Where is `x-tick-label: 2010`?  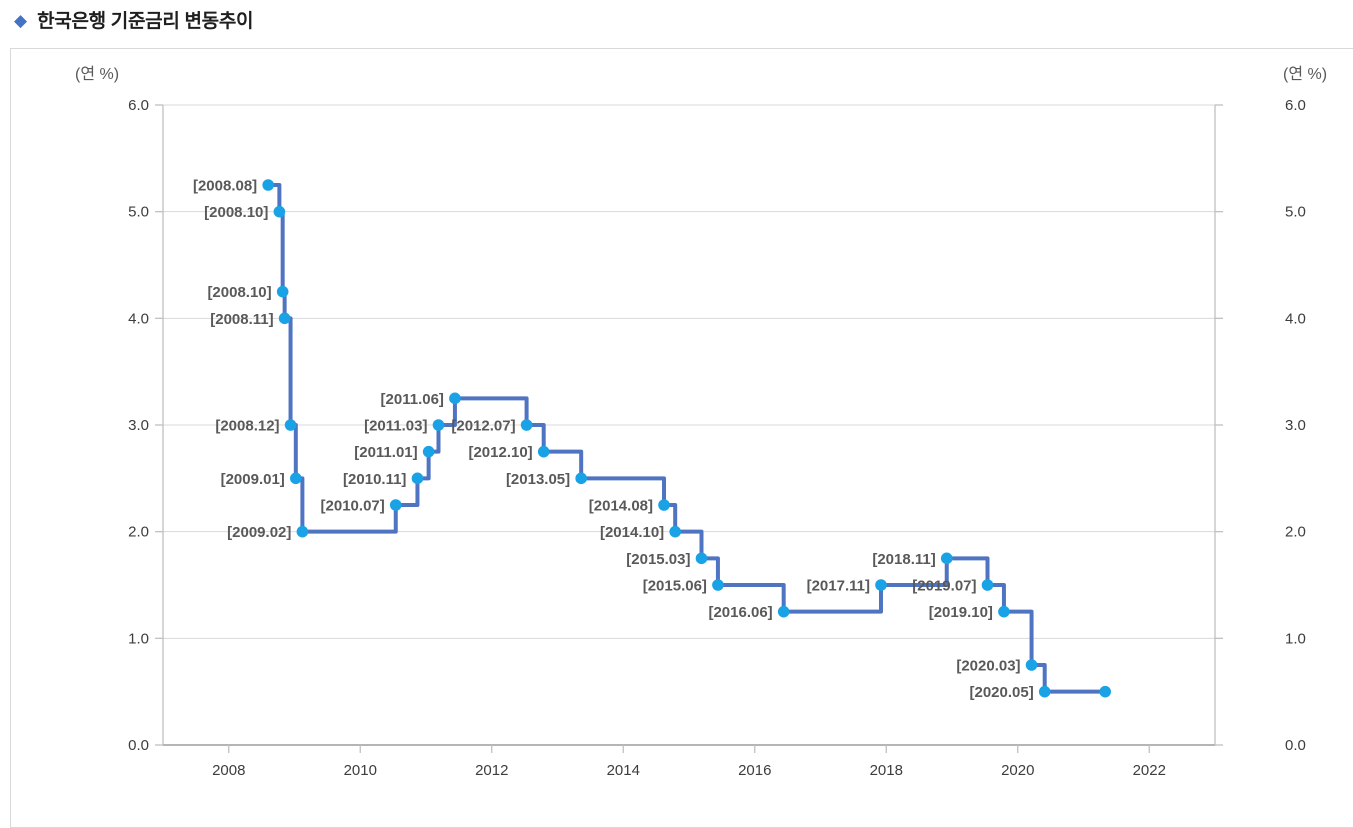
x-tick-label: 2010 is located at coordinates (360, 770).